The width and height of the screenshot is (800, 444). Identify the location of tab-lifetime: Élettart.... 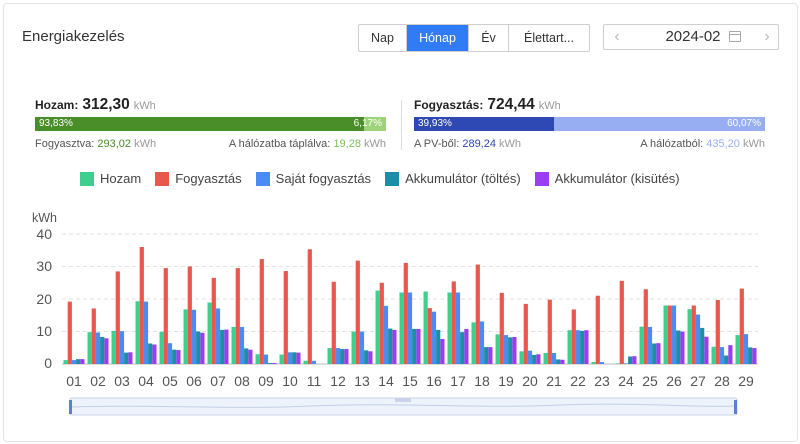
(549, 38).